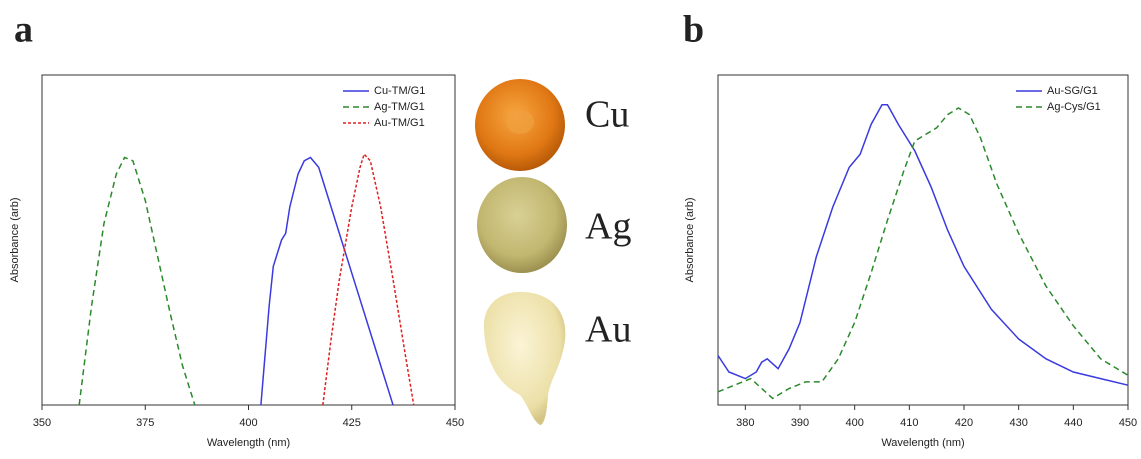 The image size is (1141, 459). What do you see at coordinates (520, 122) in the screenshot?
I see `cu-photo-spot` at bounding box center [520, 122].